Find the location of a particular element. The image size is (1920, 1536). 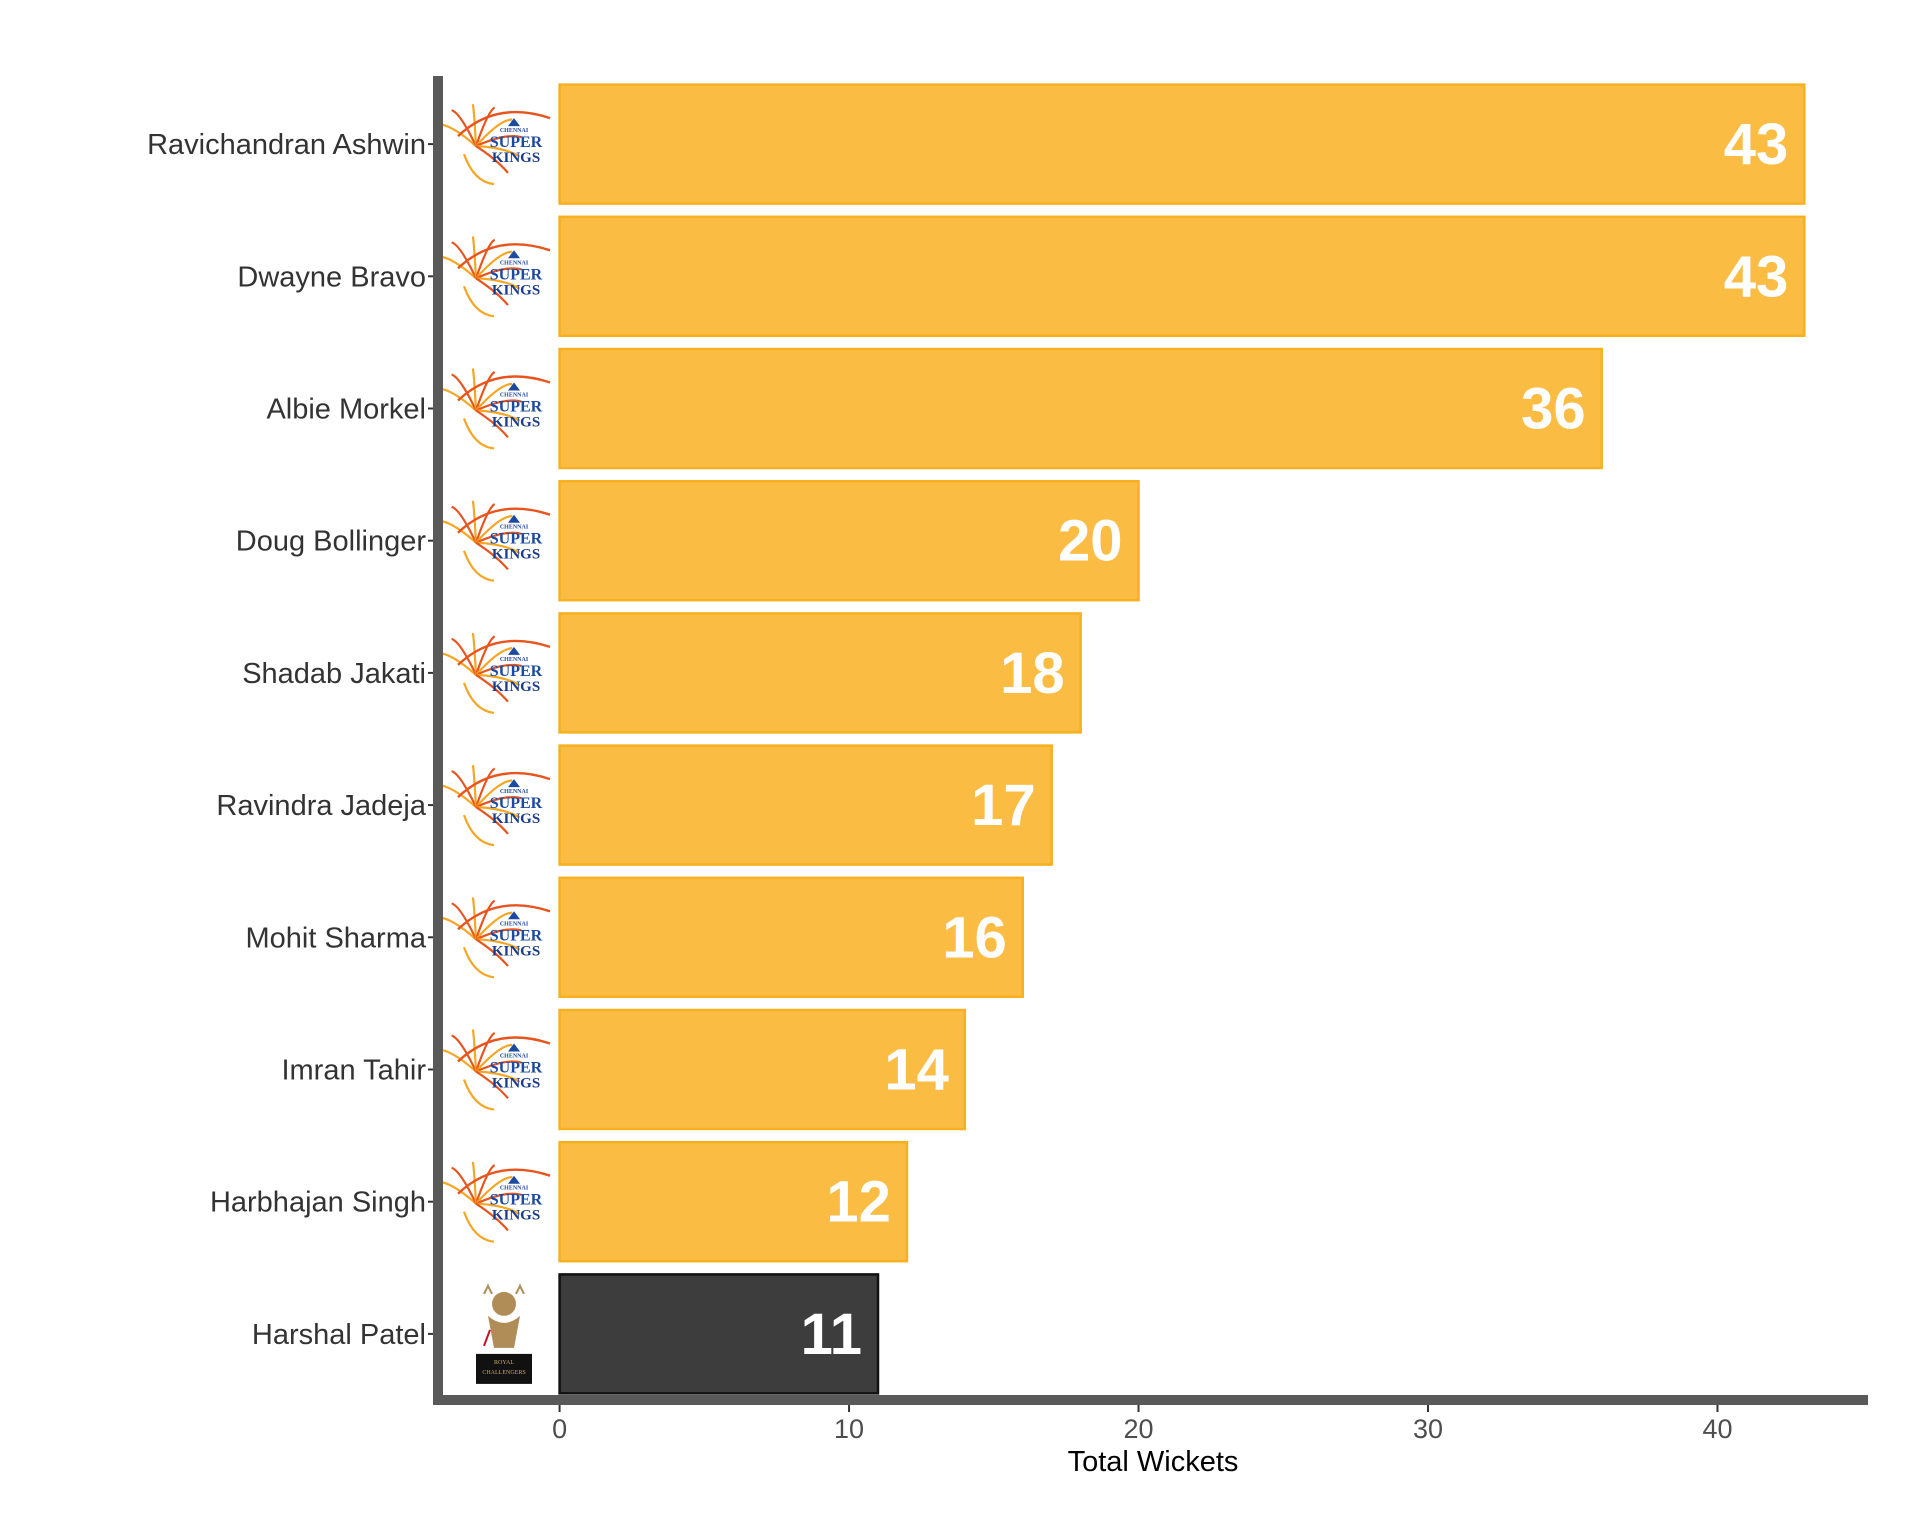

player-label-imran-tahir: Imran Tahir is located at coordinates (353, 1071).